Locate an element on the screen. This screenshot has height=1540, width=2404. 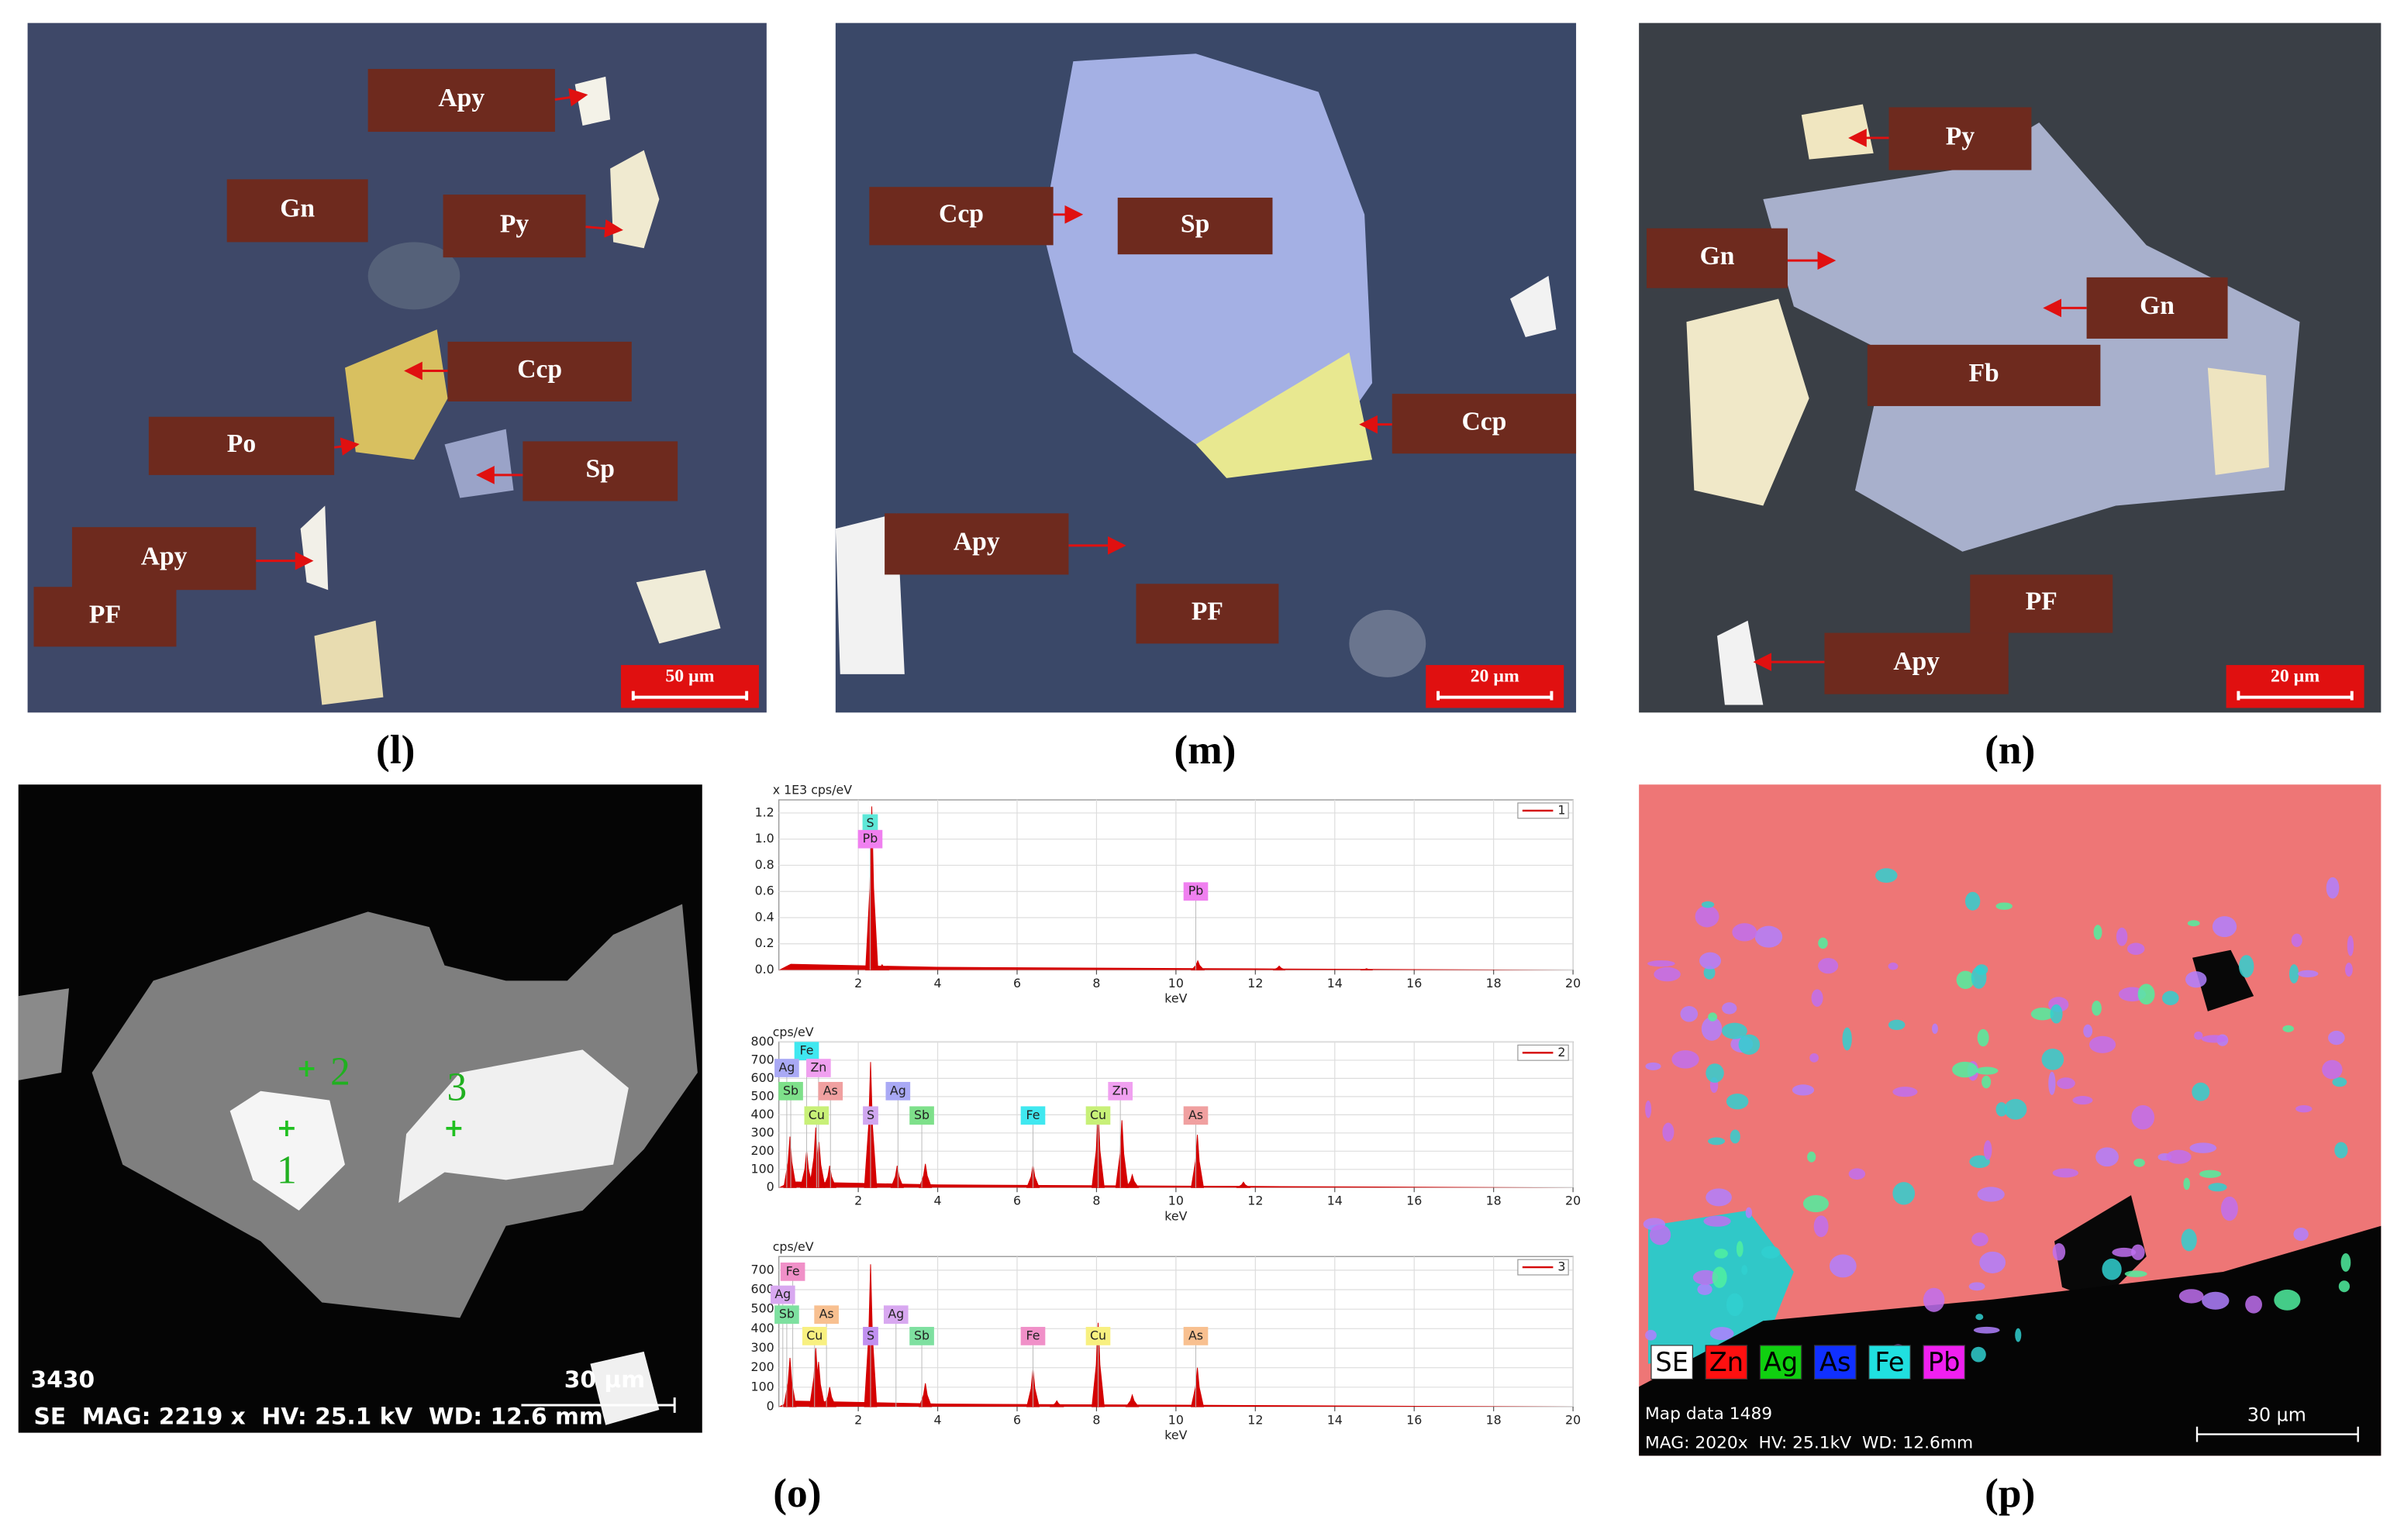
x-tick-label: 14 is located at coordinates (1335, 1201).